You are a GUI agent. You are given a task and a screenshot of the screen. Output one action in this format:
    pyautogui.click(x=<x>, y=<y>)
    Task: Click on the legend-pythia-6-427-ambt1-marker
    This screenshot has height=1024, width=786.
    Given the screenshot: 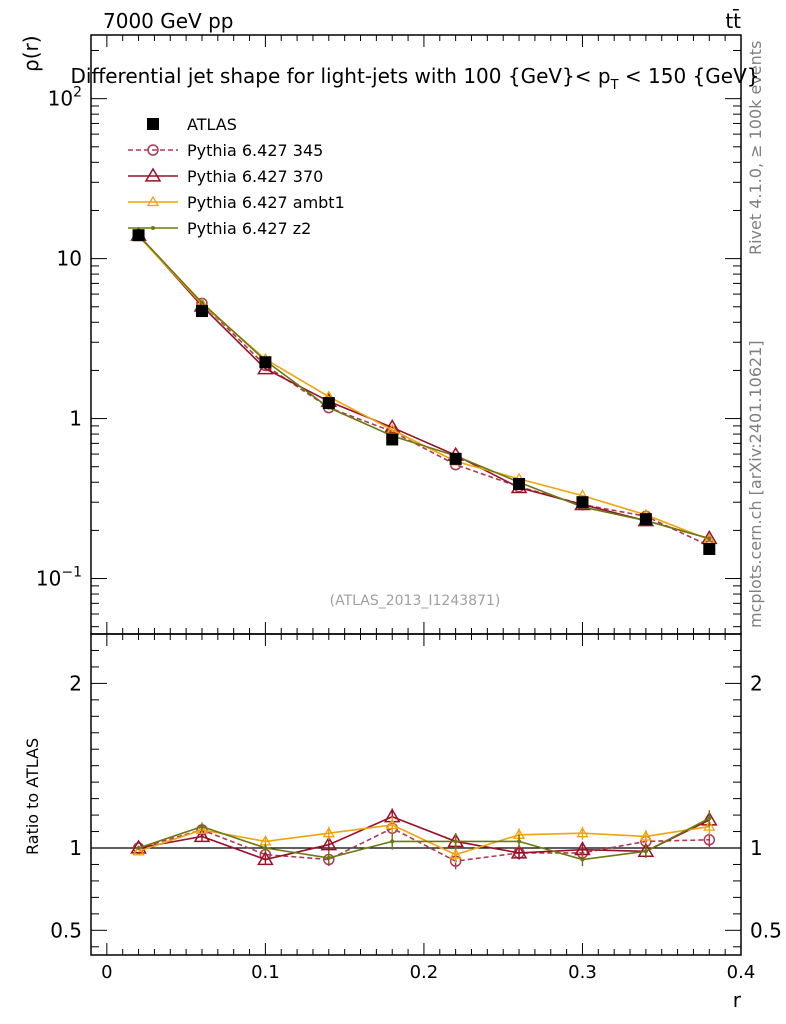 What is the action you would take?
    pyautogui.click(x=153, y=201)
    